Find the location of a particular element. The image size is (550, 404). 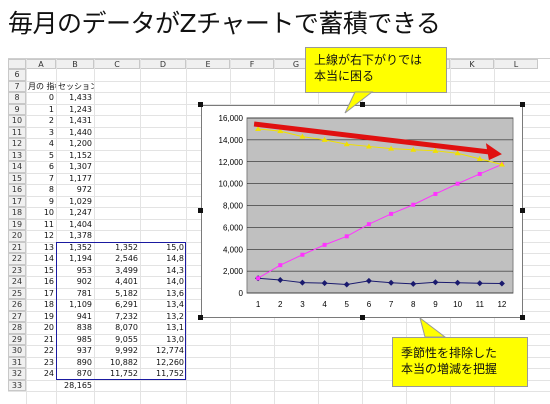

cell-b8: 1,433 is located at coordinates (80, 97).